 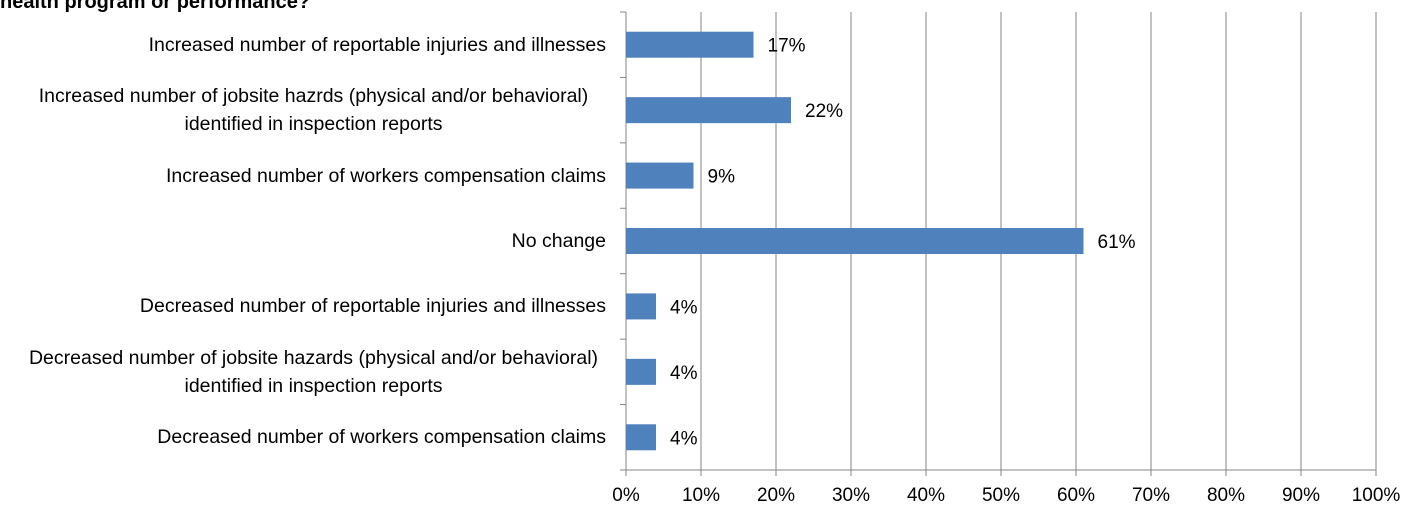 What do you see at coordinates (701, 495) in the screenshot?
I see `x-tick-label: 10%` at bounding box center [701, 495].